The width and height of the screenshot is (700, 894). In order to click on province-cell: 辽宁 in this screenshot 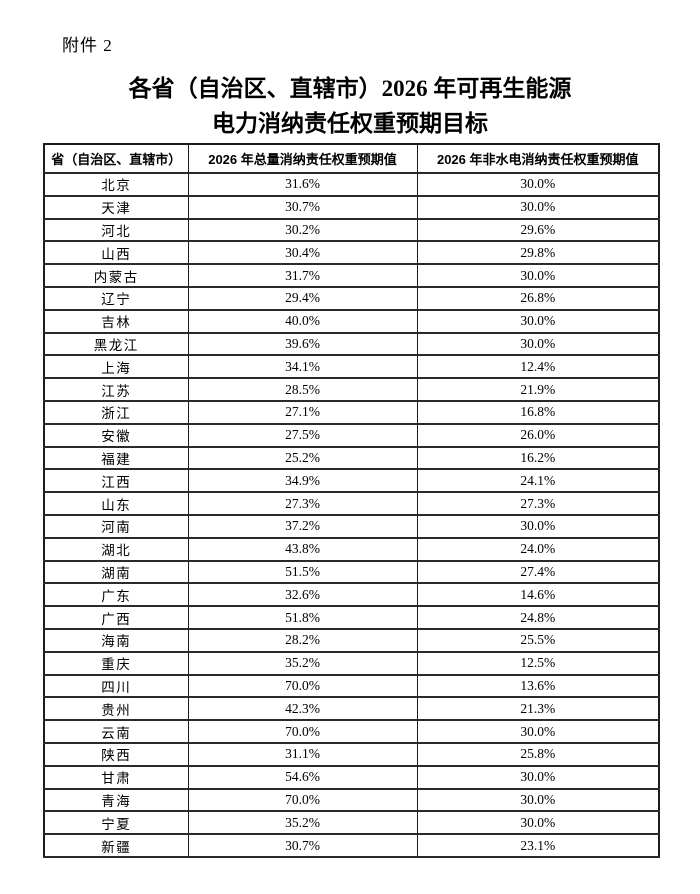, I will do `click(116, 298)`.